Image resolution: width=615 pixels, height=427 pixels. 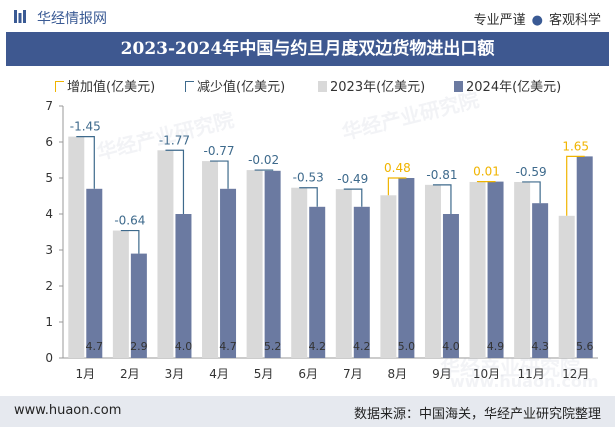 What do you see at coordinates (130, 374) in the screenshot?
I see `x-tick-label: 2月` at bounding box center [130, 374].